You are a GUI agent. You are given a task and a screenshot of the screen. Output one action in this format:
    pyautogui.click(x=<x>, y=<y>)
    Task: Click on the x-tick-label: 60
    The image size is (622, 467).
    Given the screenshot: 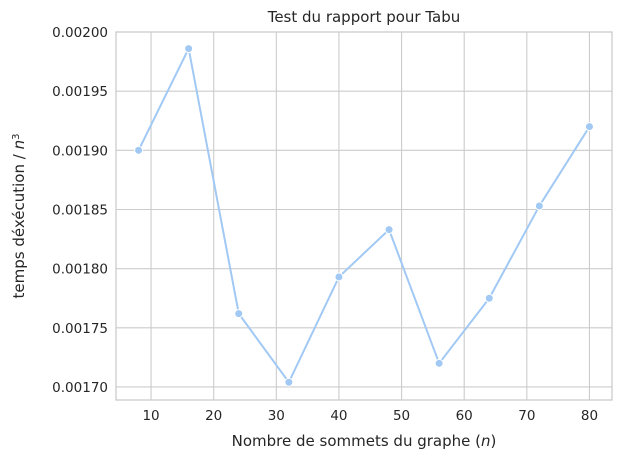 What is the action you would take?
    pyautogui.click(x=464, y=416)
    